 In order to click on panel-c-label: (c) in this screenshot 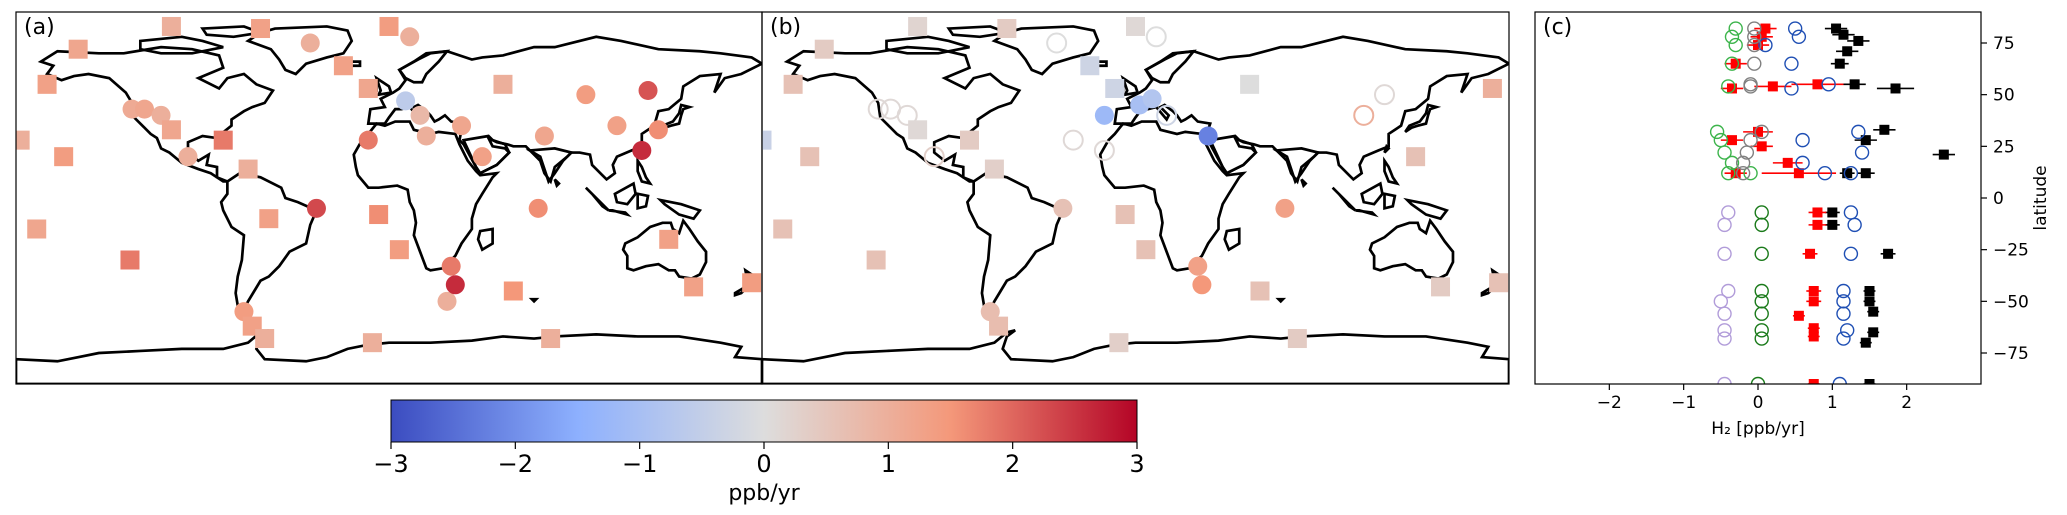, I will do `click(1557, 27)`.